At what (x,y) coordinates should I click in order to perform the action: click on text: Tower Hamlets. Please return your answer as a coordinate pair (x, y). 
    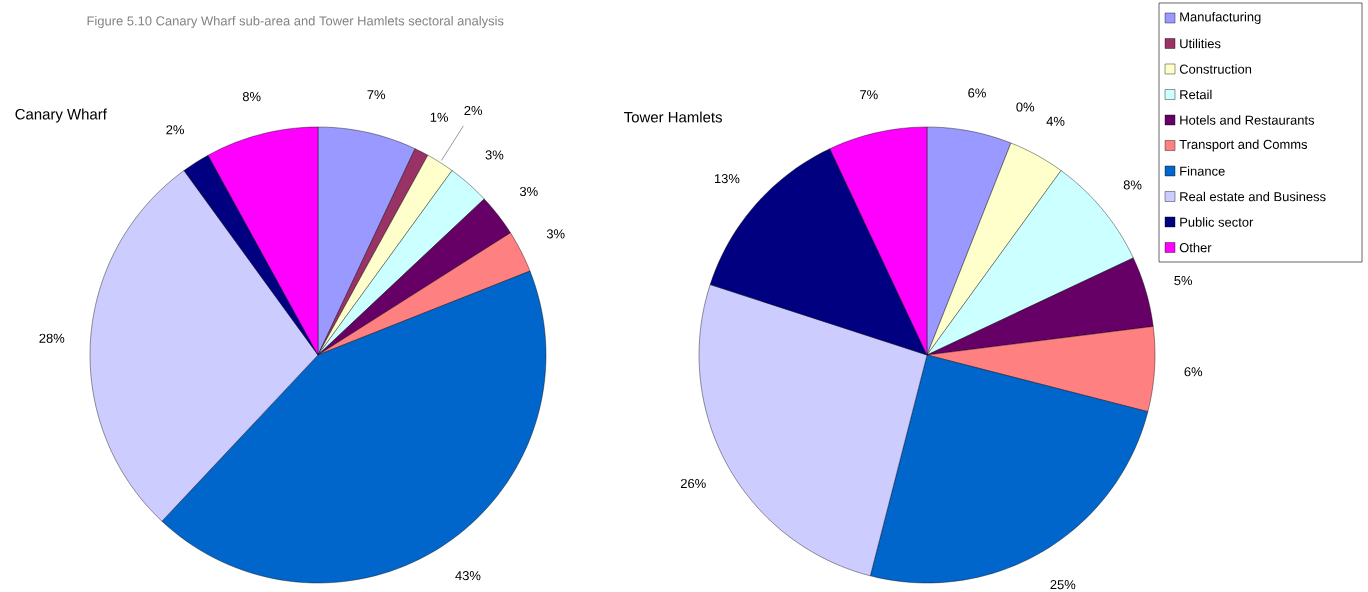
    Looking at the image, I should click on (673, 117).